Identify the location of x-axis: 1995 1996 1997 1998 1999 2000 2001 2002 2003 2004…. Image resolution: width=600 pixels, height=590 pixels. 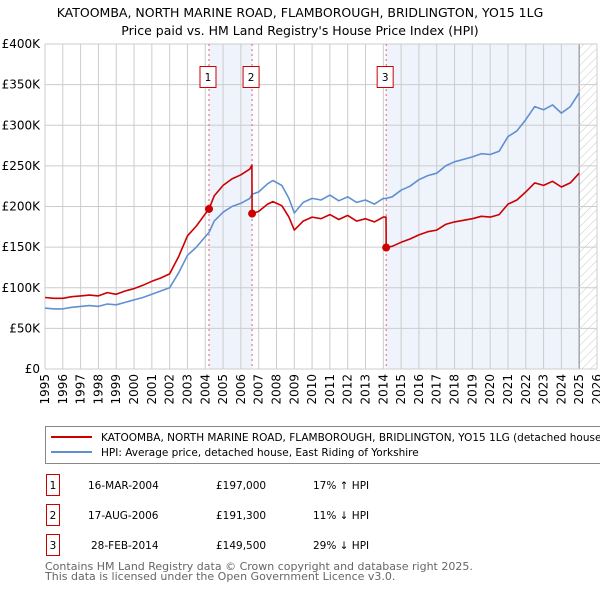
(319, 389).